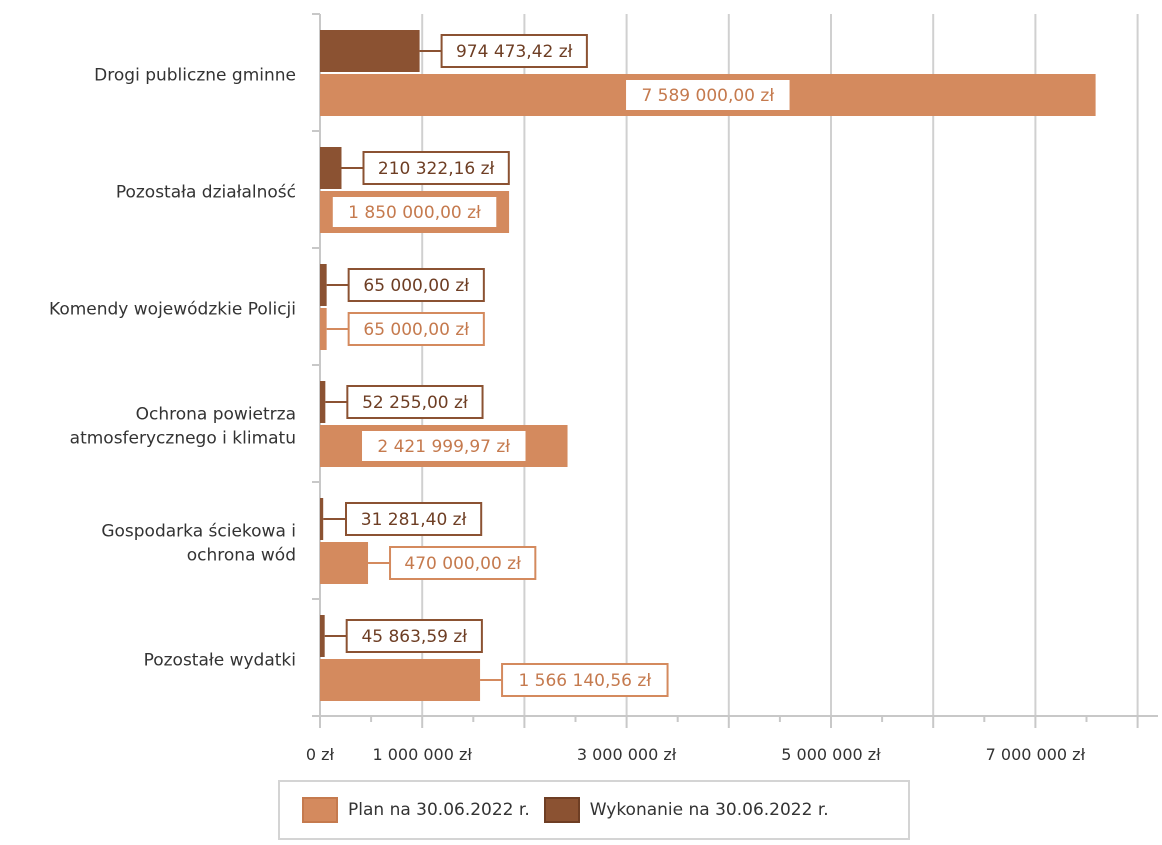 This screenshot has width=1162, height=845. Describe the element at coordinates (439, 810) in the screenshot. I see `legend-label-plan: Plan na 30.06.2022 r.` at that location.